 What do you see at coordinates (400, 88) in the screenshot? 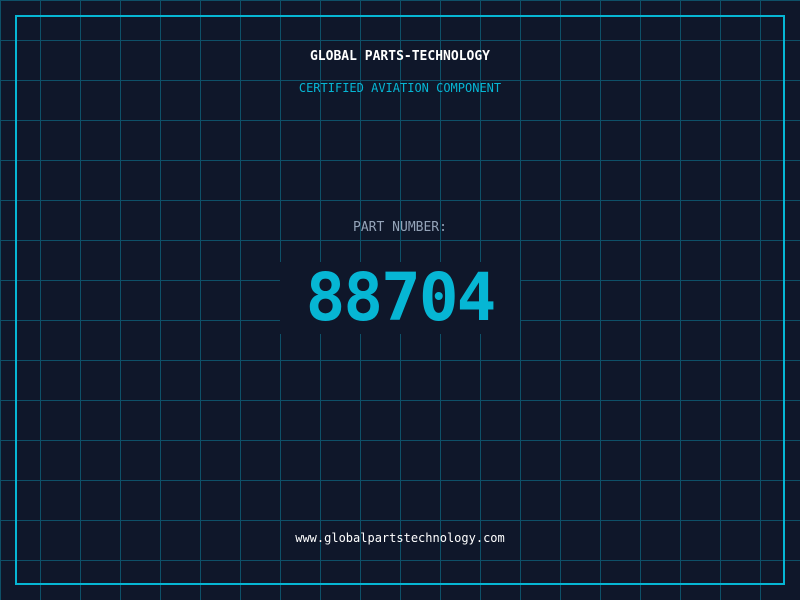
I see `subtitle: CERTIFIED AVIATION COMPONENT` at bounding box center [400, 88].